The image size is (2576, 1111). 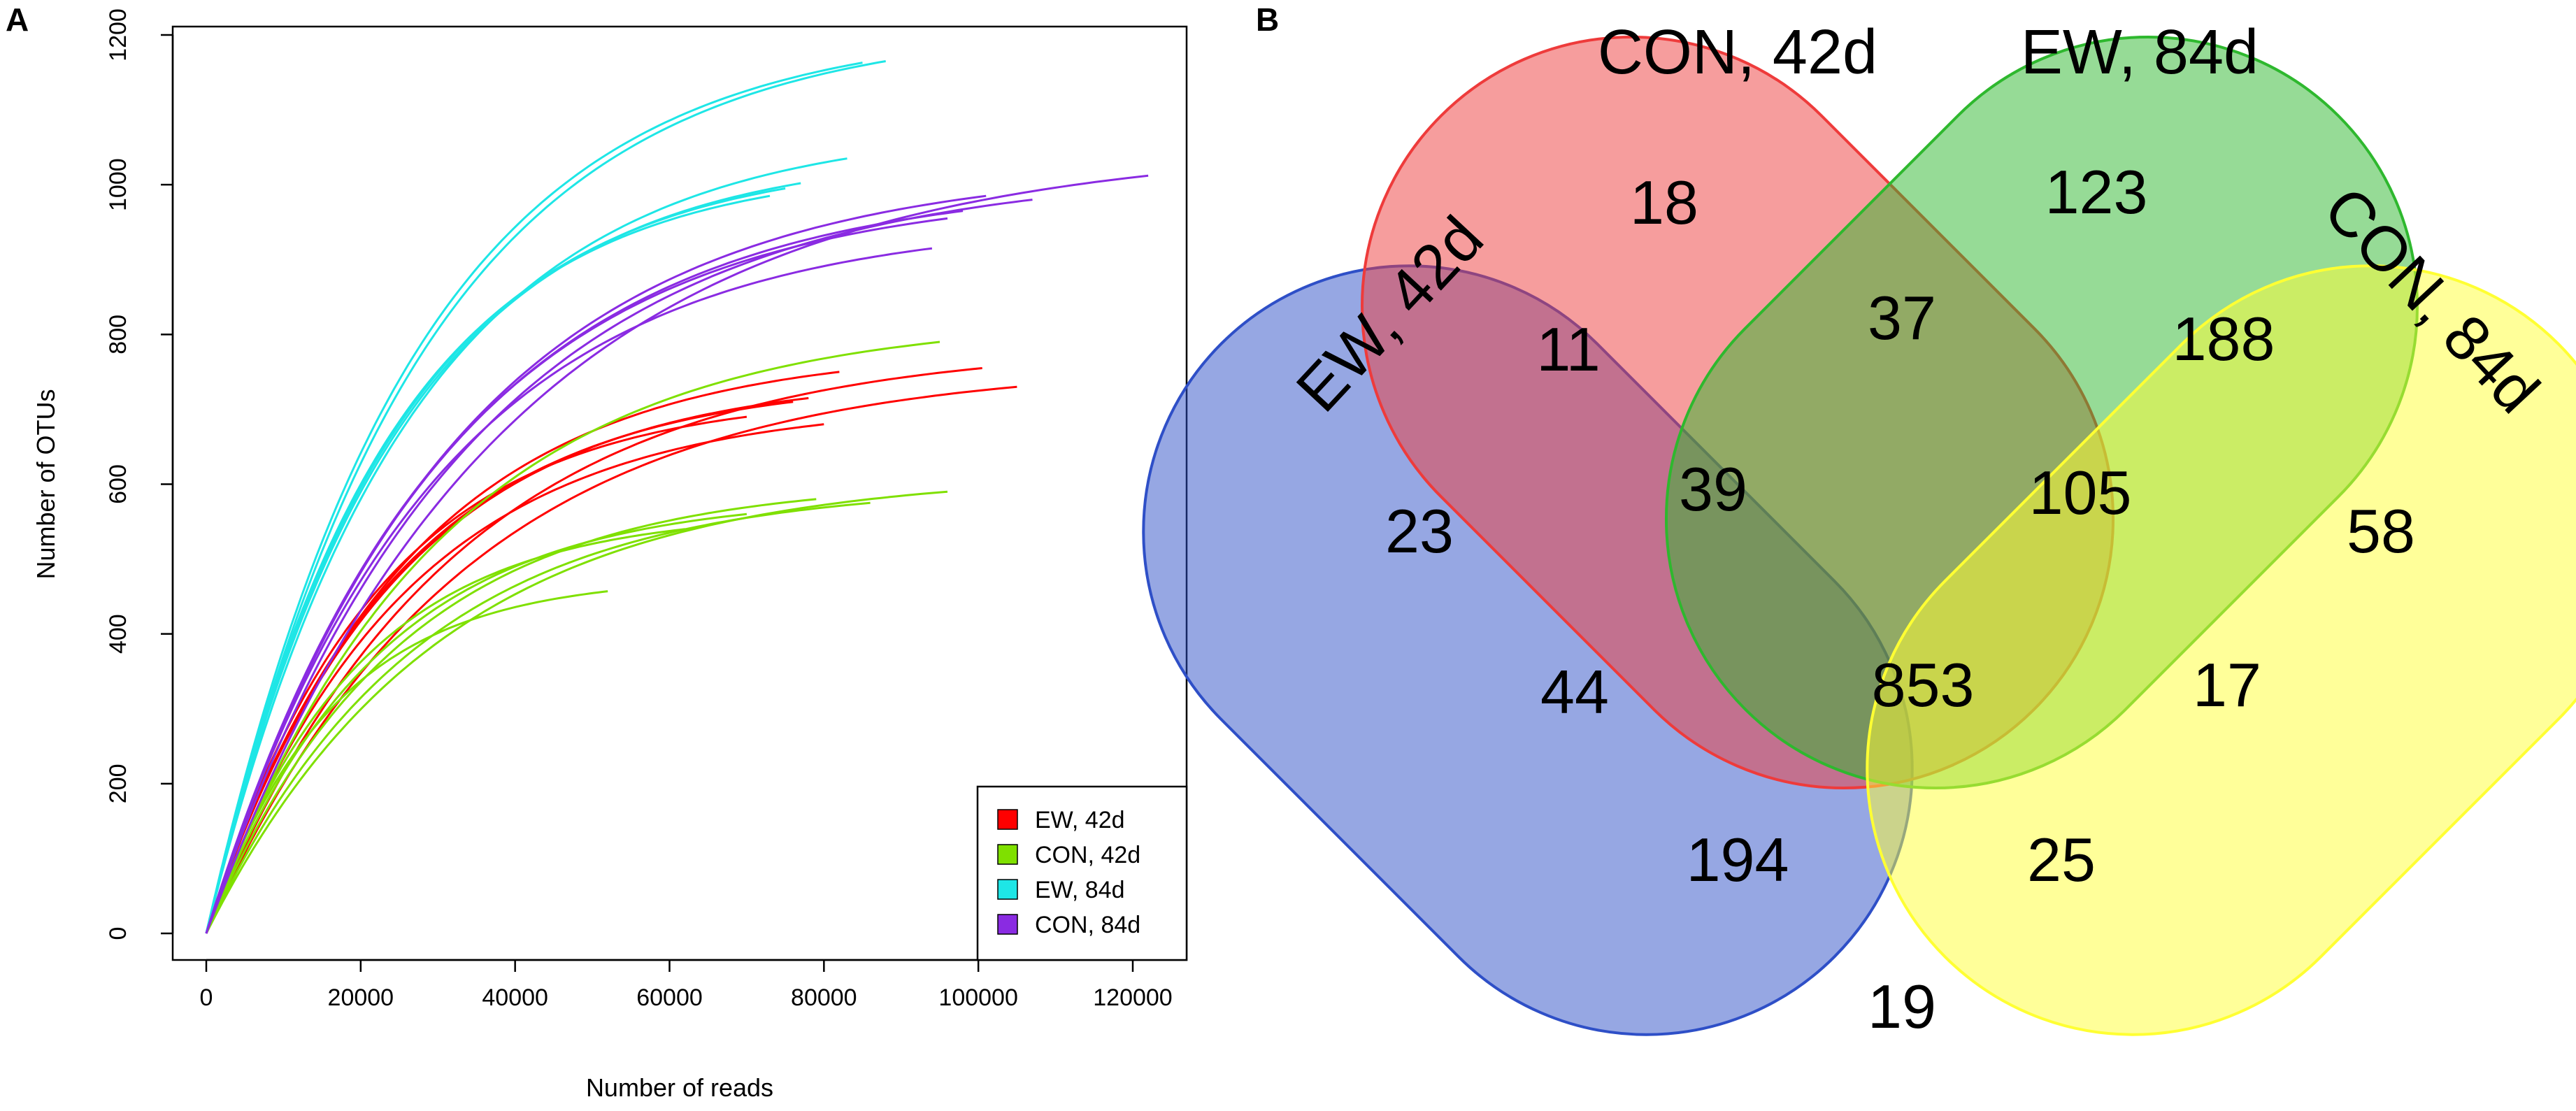 I want to click on legend: EW, 42d CON, 42d EW, 84d CON, 84d, so click(x=1082, y=873).